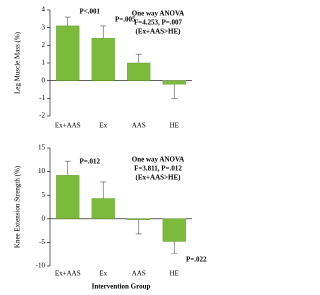 The width and height of the screenshot is (320, 295). What do you see at coordinates (44, 195) in the screenshot?
I see `y-tick-label: 5` at bounding box center [44, 195].